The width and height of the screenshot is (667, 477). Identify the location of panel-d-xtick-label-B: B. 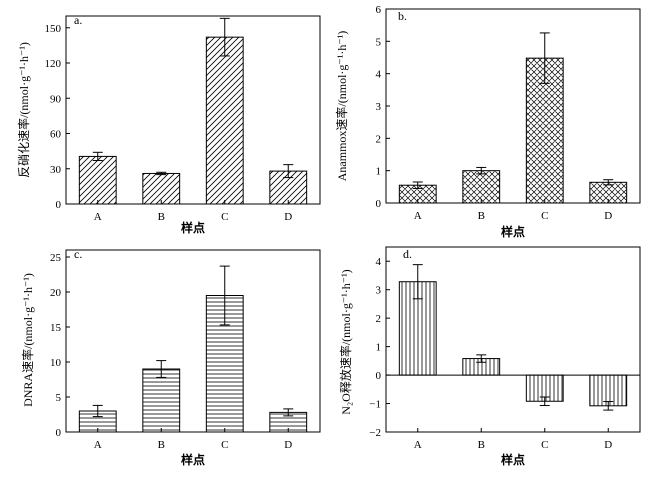
(481, 445).